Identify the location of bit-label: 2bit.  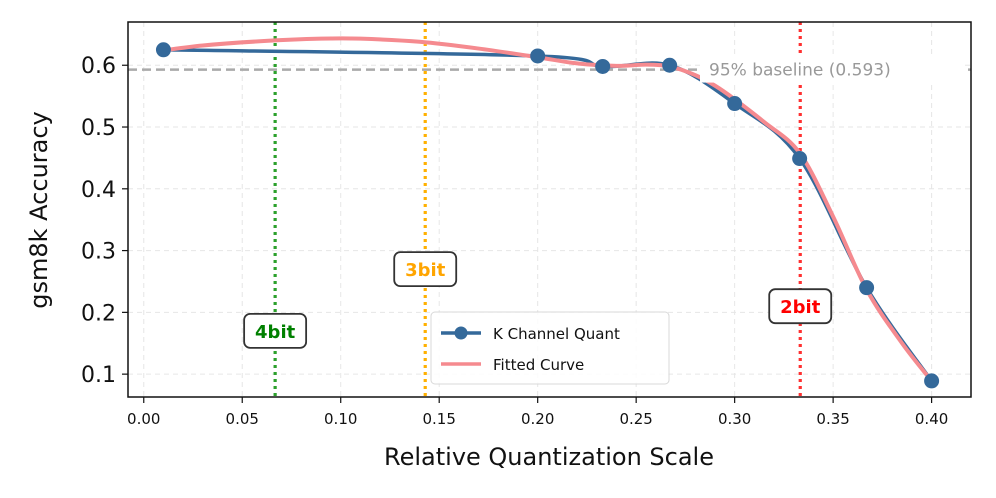
(800, 307).